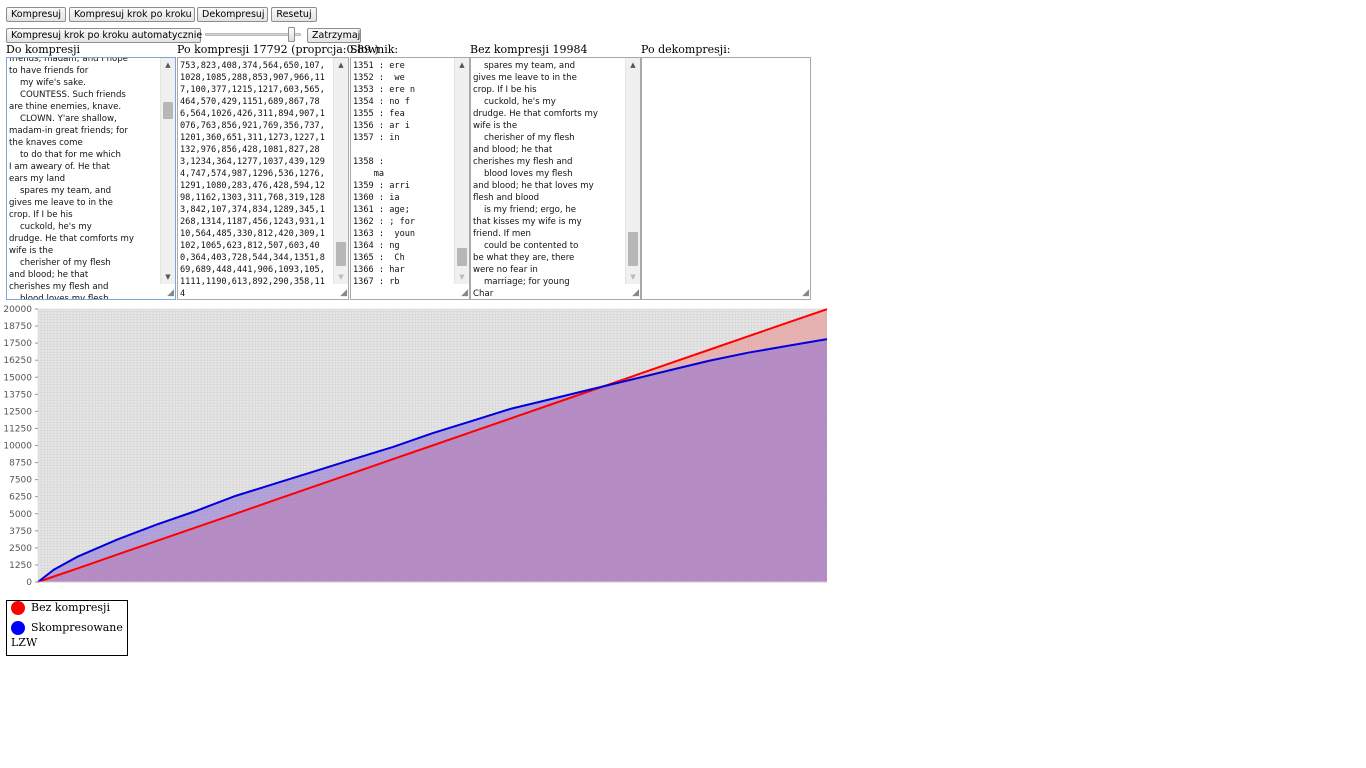  What do you see at coordinates (20, 481) in the screenshot?
I see `y-tick-label: 7500` at bounding box center [20, 481].